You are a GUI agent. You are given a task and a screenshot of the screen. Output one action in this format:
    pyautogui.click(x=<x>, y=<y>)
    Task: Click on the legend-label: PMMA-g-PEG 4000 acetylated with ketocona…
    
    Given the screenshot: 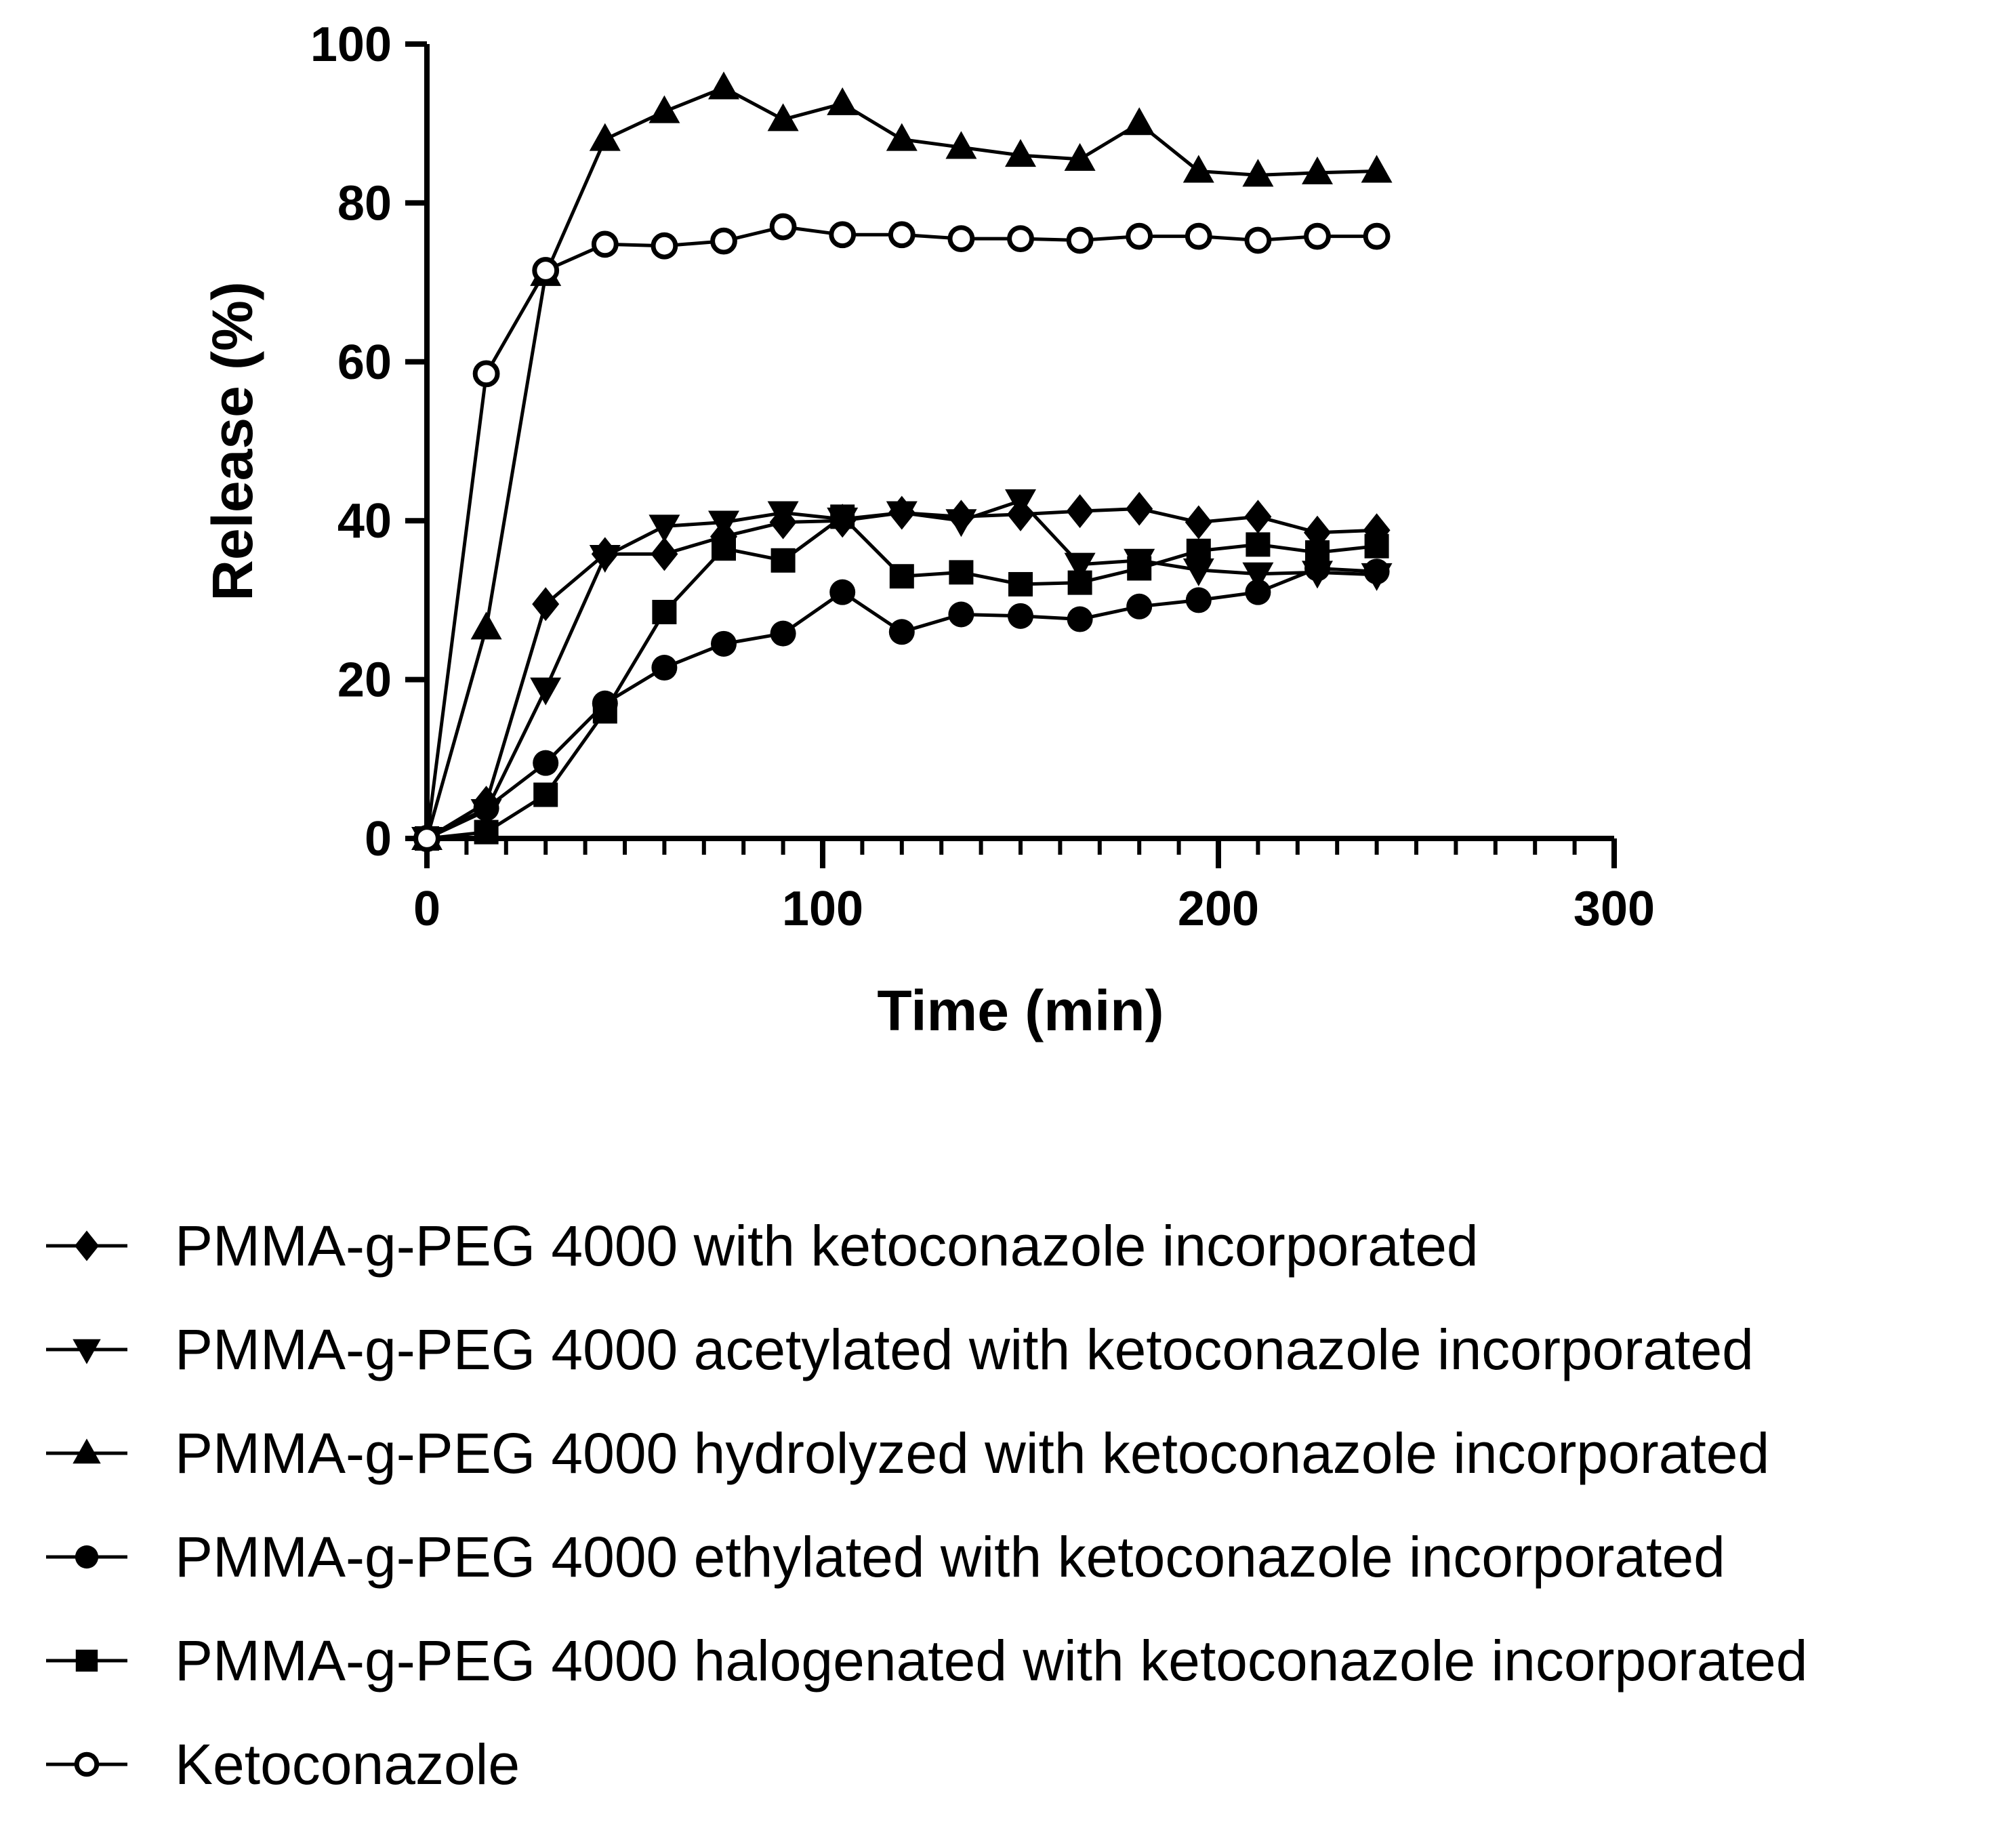 What is the action you would take?
    pyautogui.click(x=964, y=1349)
    